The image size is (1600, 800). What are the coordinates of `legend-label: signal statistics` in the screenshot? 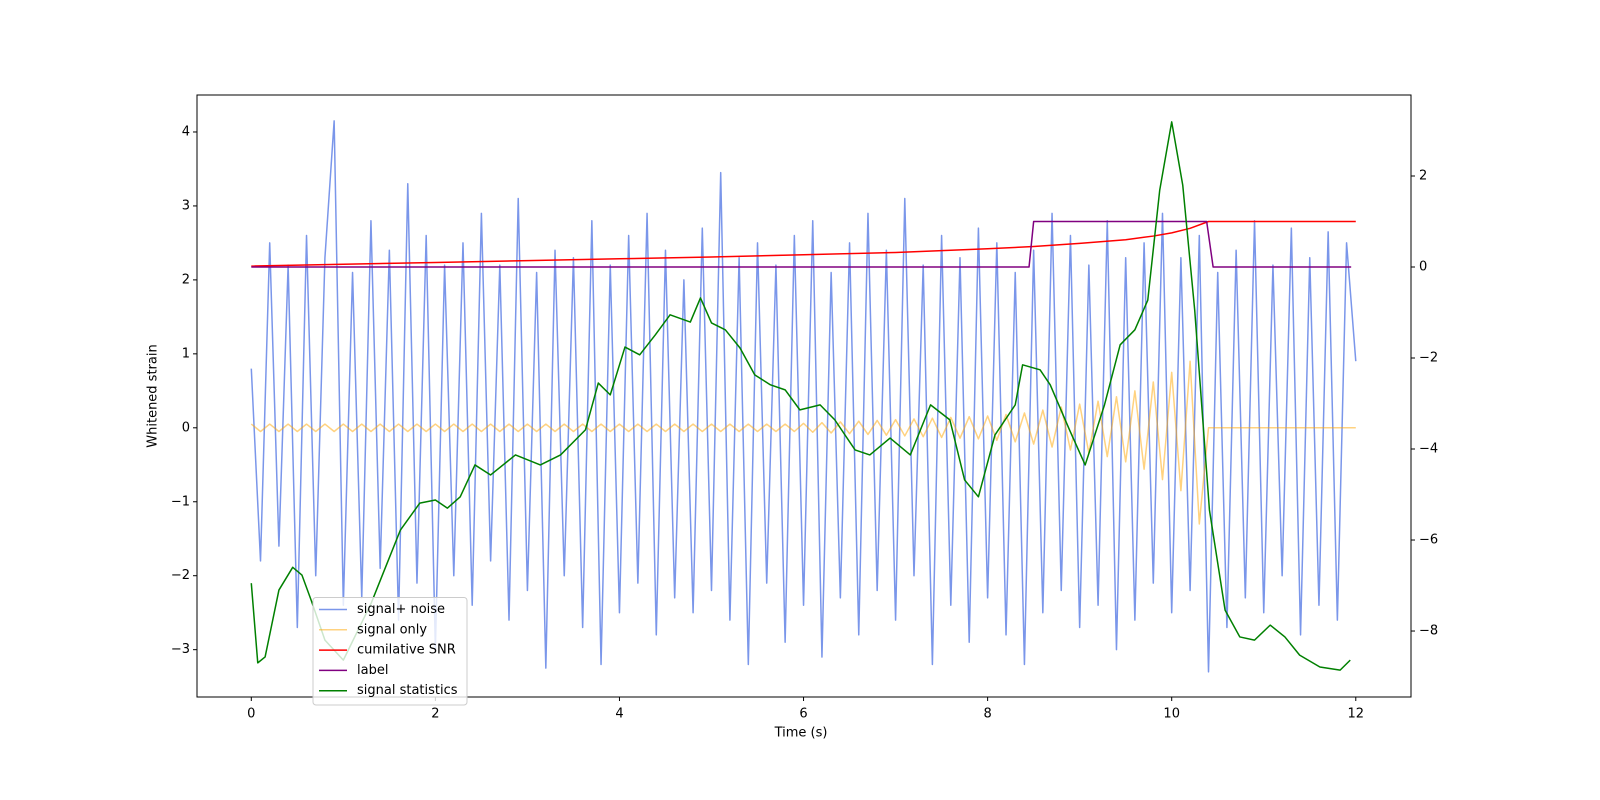 It's located at (407, 690).